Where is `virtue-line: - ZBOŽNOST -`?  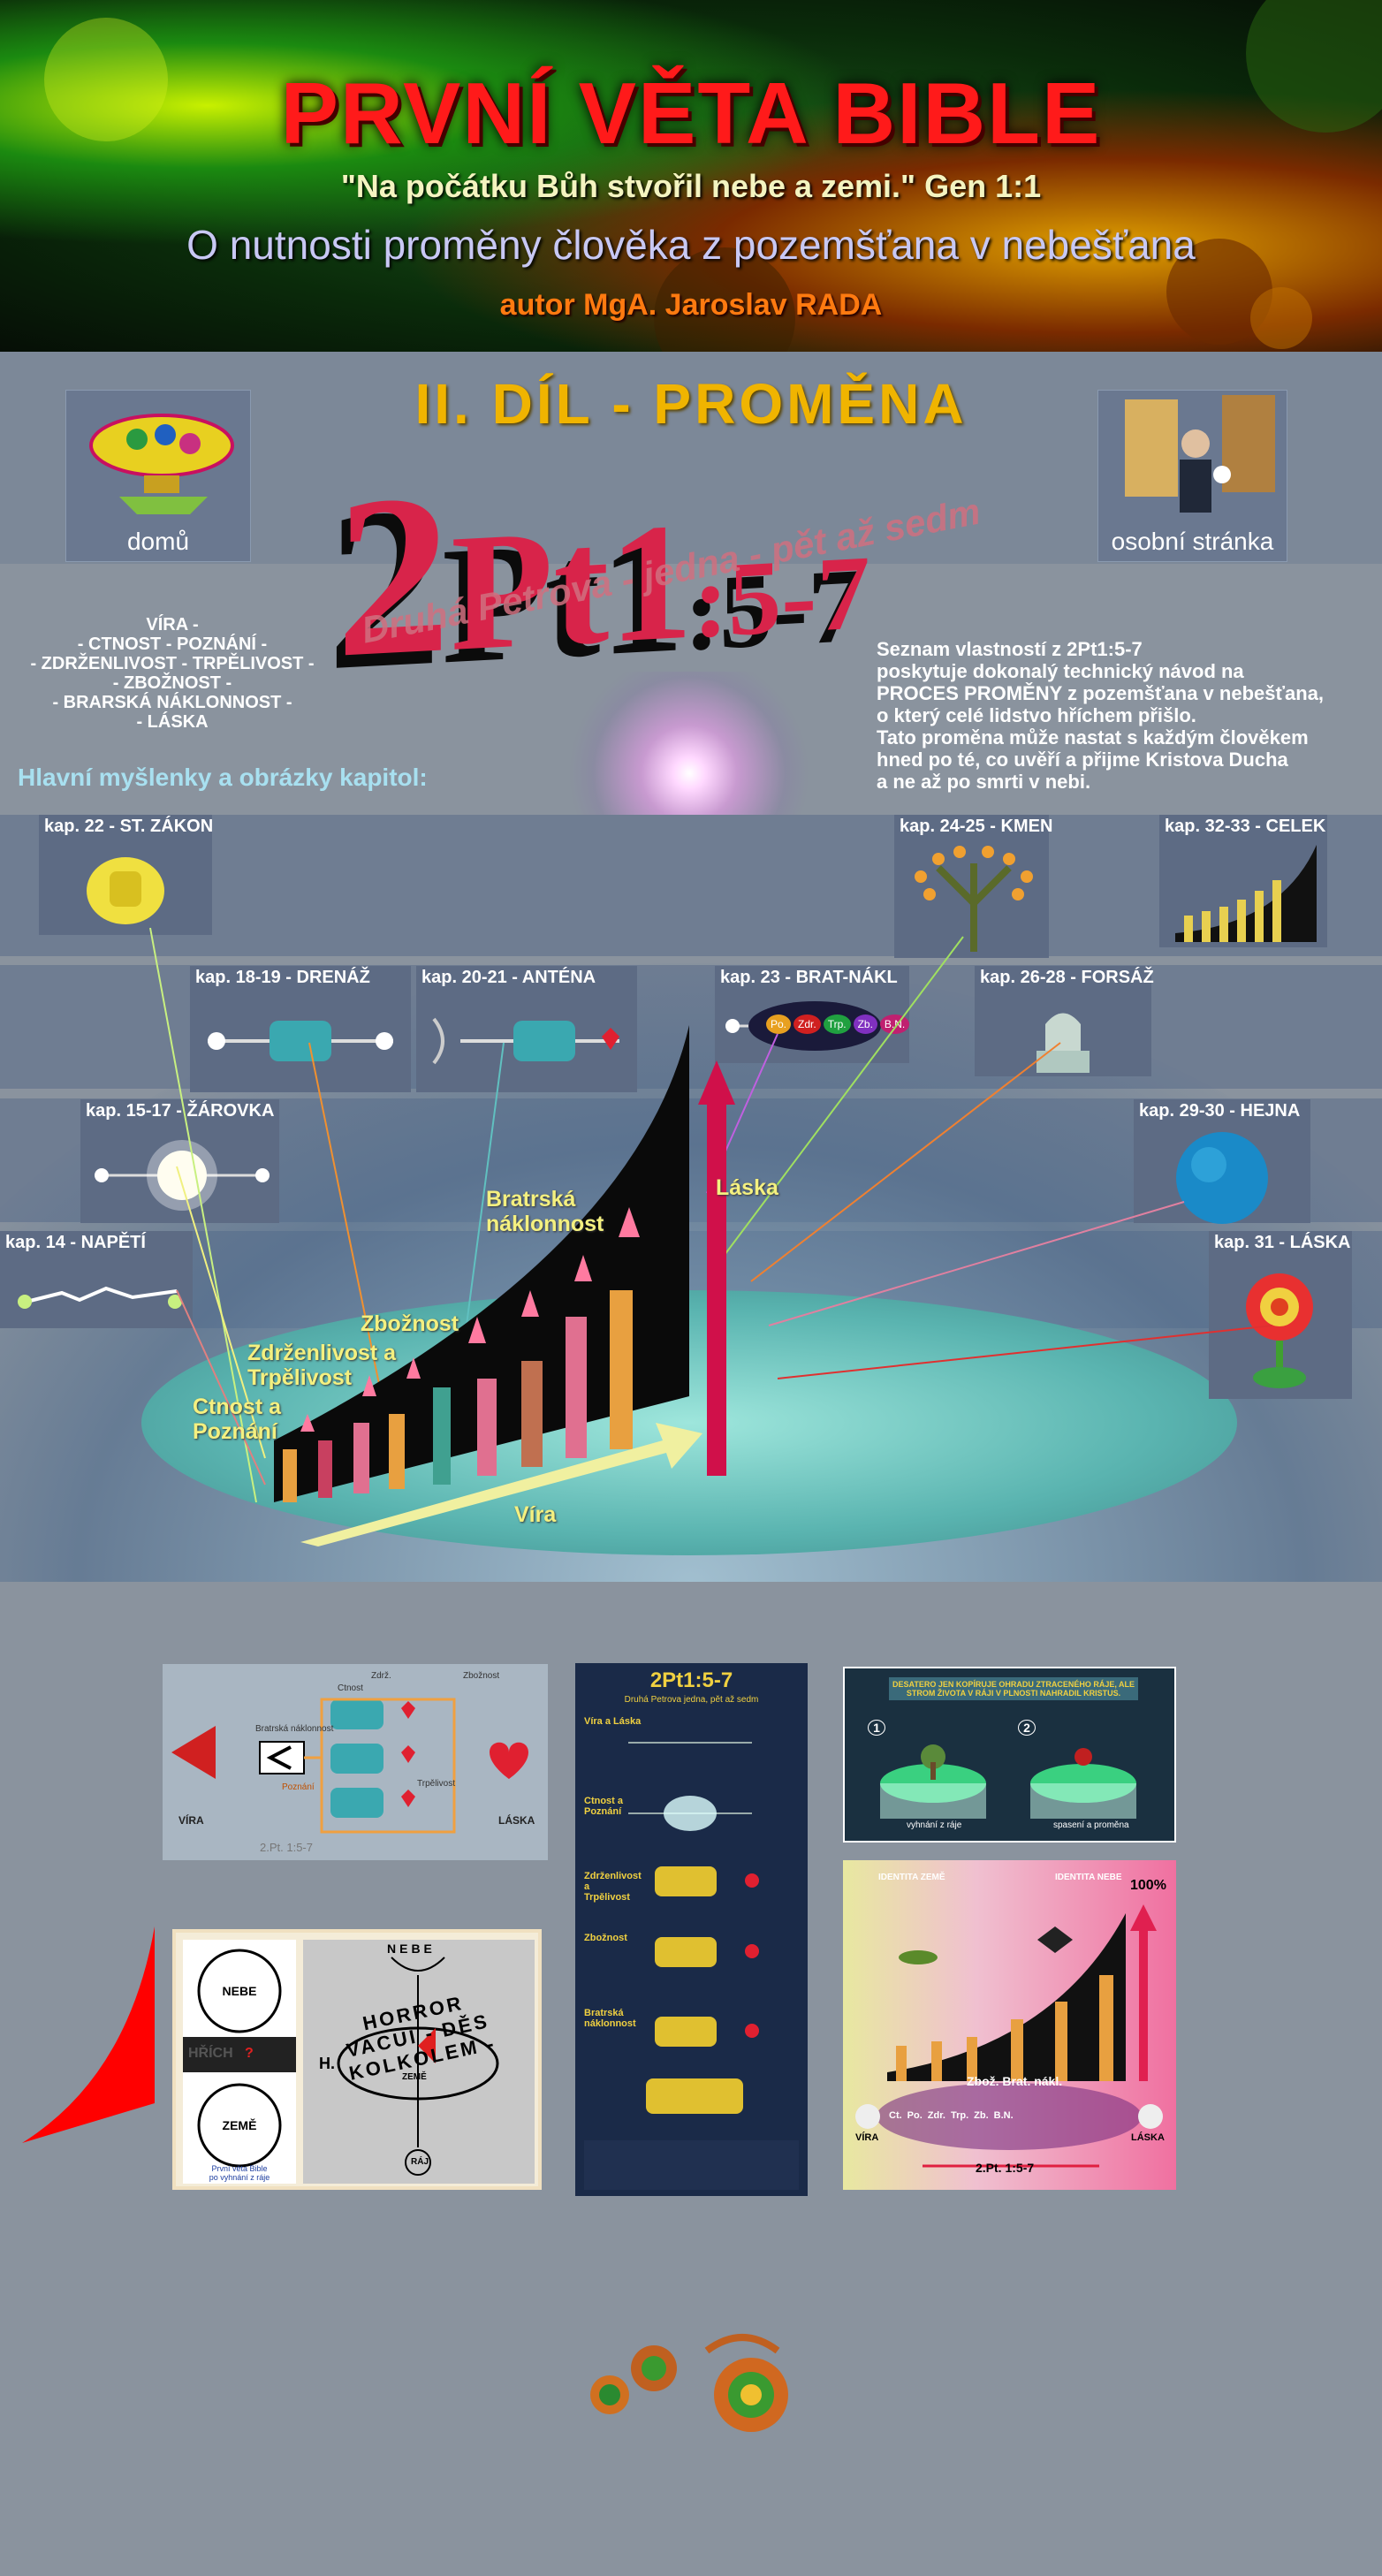
virtue-line: - ZBOŽNOST - is located at coordinates (172, 683).